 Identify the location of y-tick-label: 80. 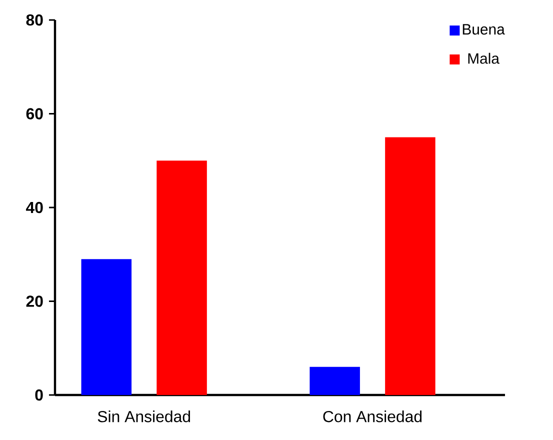
(34, 20).